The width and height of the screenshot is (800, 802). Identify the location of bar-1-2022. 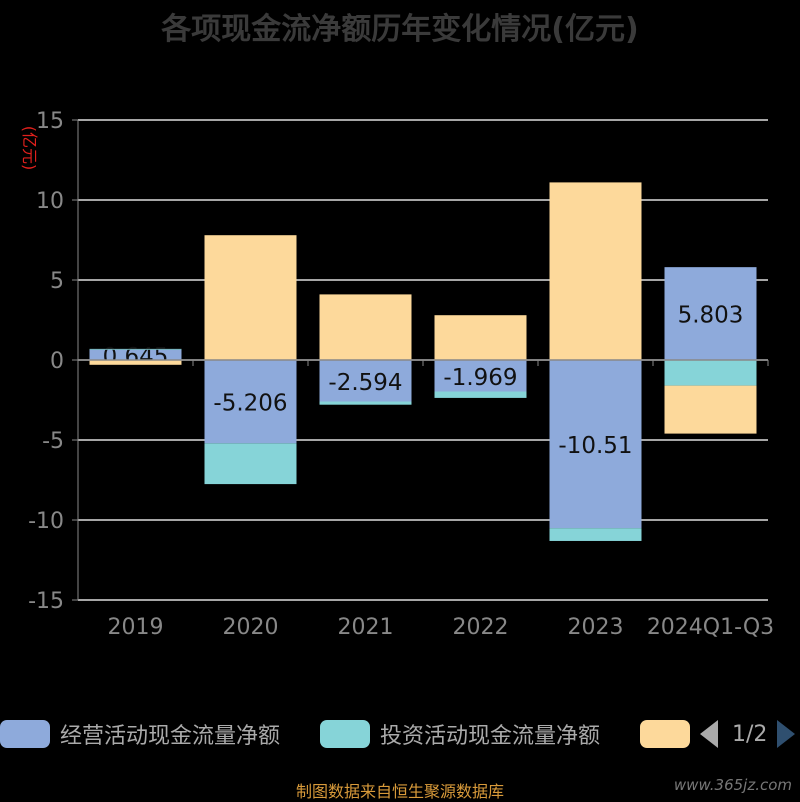
(480, 376).